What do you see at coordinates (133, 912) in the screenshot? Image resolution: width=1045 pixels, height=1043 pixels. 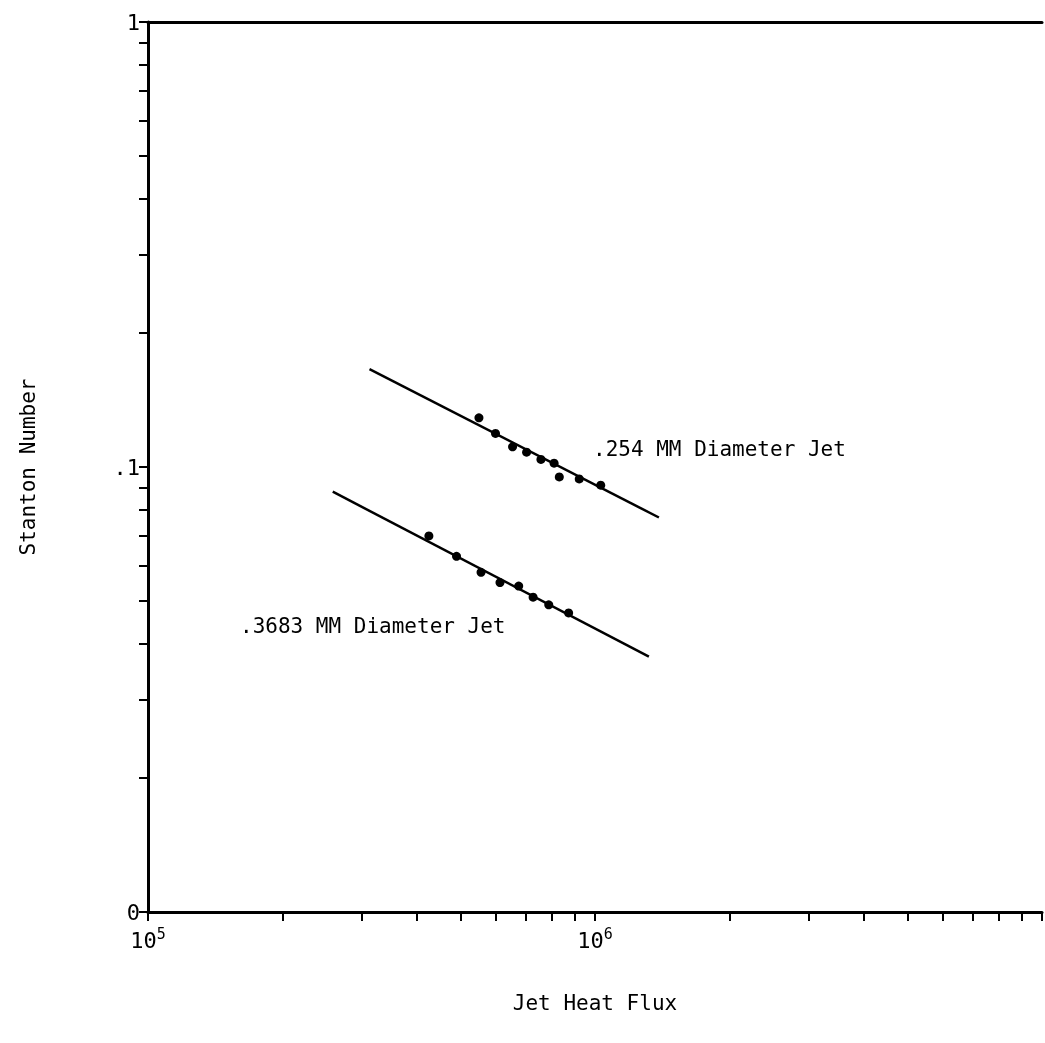 I see `y-tick-label: 0` at bounding box center [133, 912].